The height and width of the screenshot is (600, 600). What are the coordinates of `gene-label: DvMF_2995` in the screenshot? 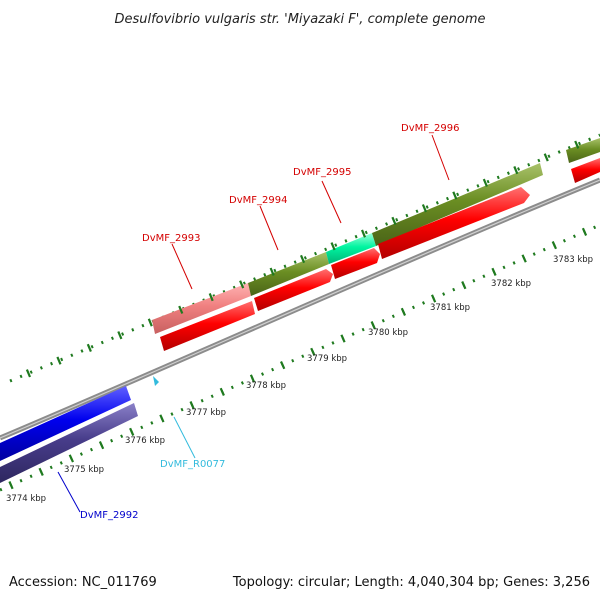 It's located at (322, 172).